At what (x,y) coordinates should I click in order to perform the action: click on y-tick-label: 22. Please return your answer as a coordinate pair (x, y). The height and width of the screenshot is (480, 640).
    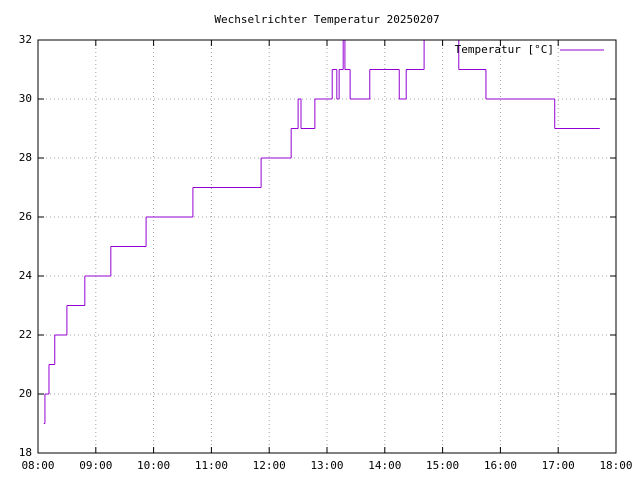
    Looking at the image, I should click on (25, 334).